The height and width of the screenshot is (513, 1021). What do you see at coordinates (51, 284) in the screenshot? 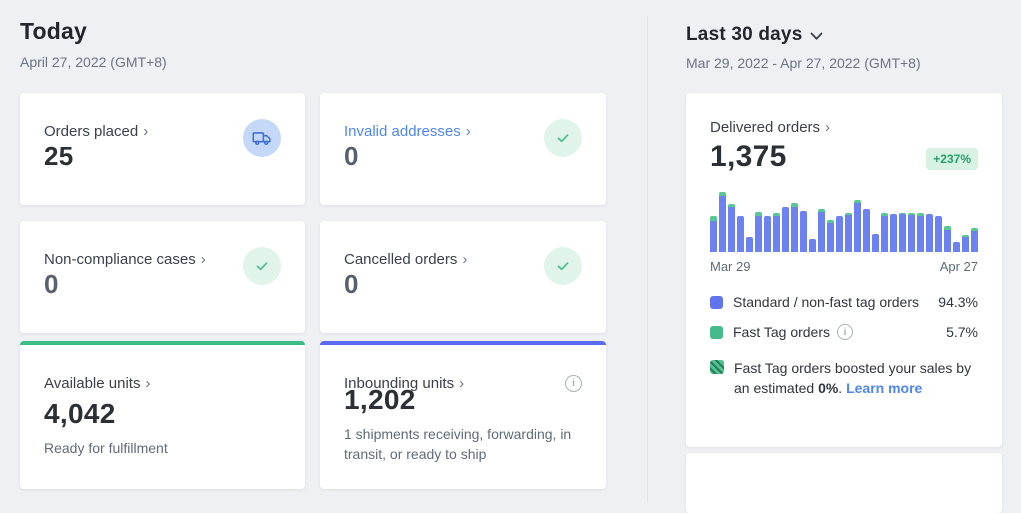
I see `non-compliance-value: 0` at bounding box center [51, 284].